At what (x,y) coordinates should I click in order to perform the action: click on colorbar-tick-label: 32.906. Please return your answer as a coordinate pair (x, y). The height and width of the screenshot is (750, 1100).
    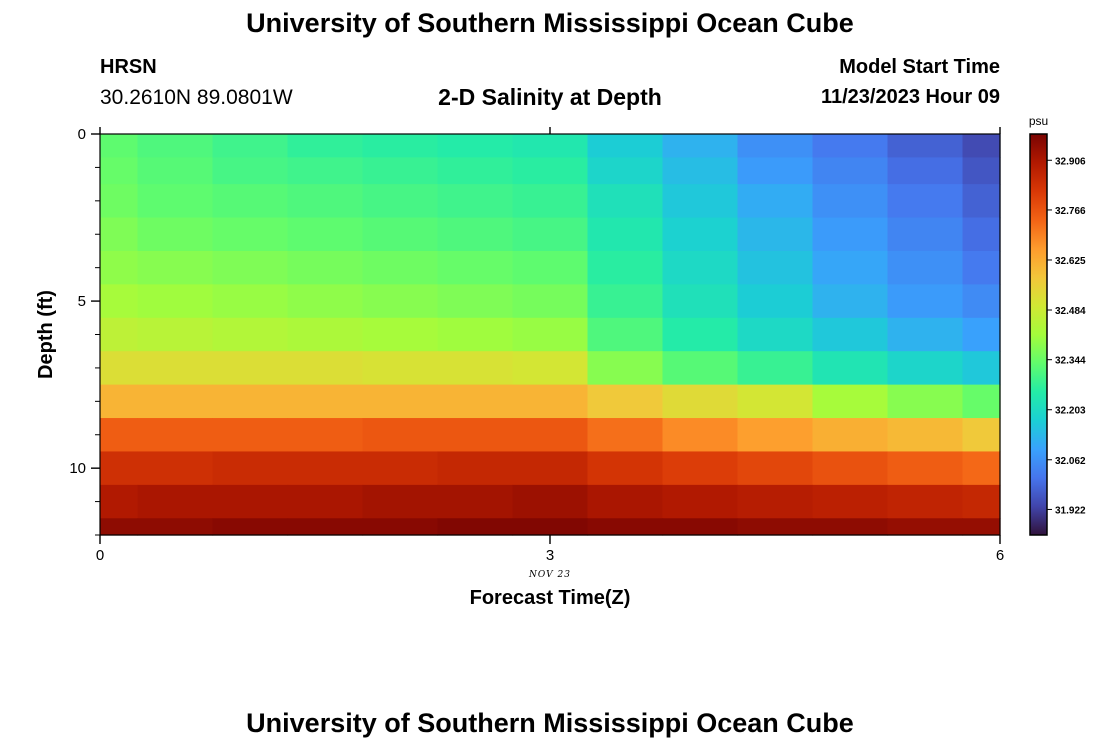
    Looking at the image, I should click on (1070, 161).